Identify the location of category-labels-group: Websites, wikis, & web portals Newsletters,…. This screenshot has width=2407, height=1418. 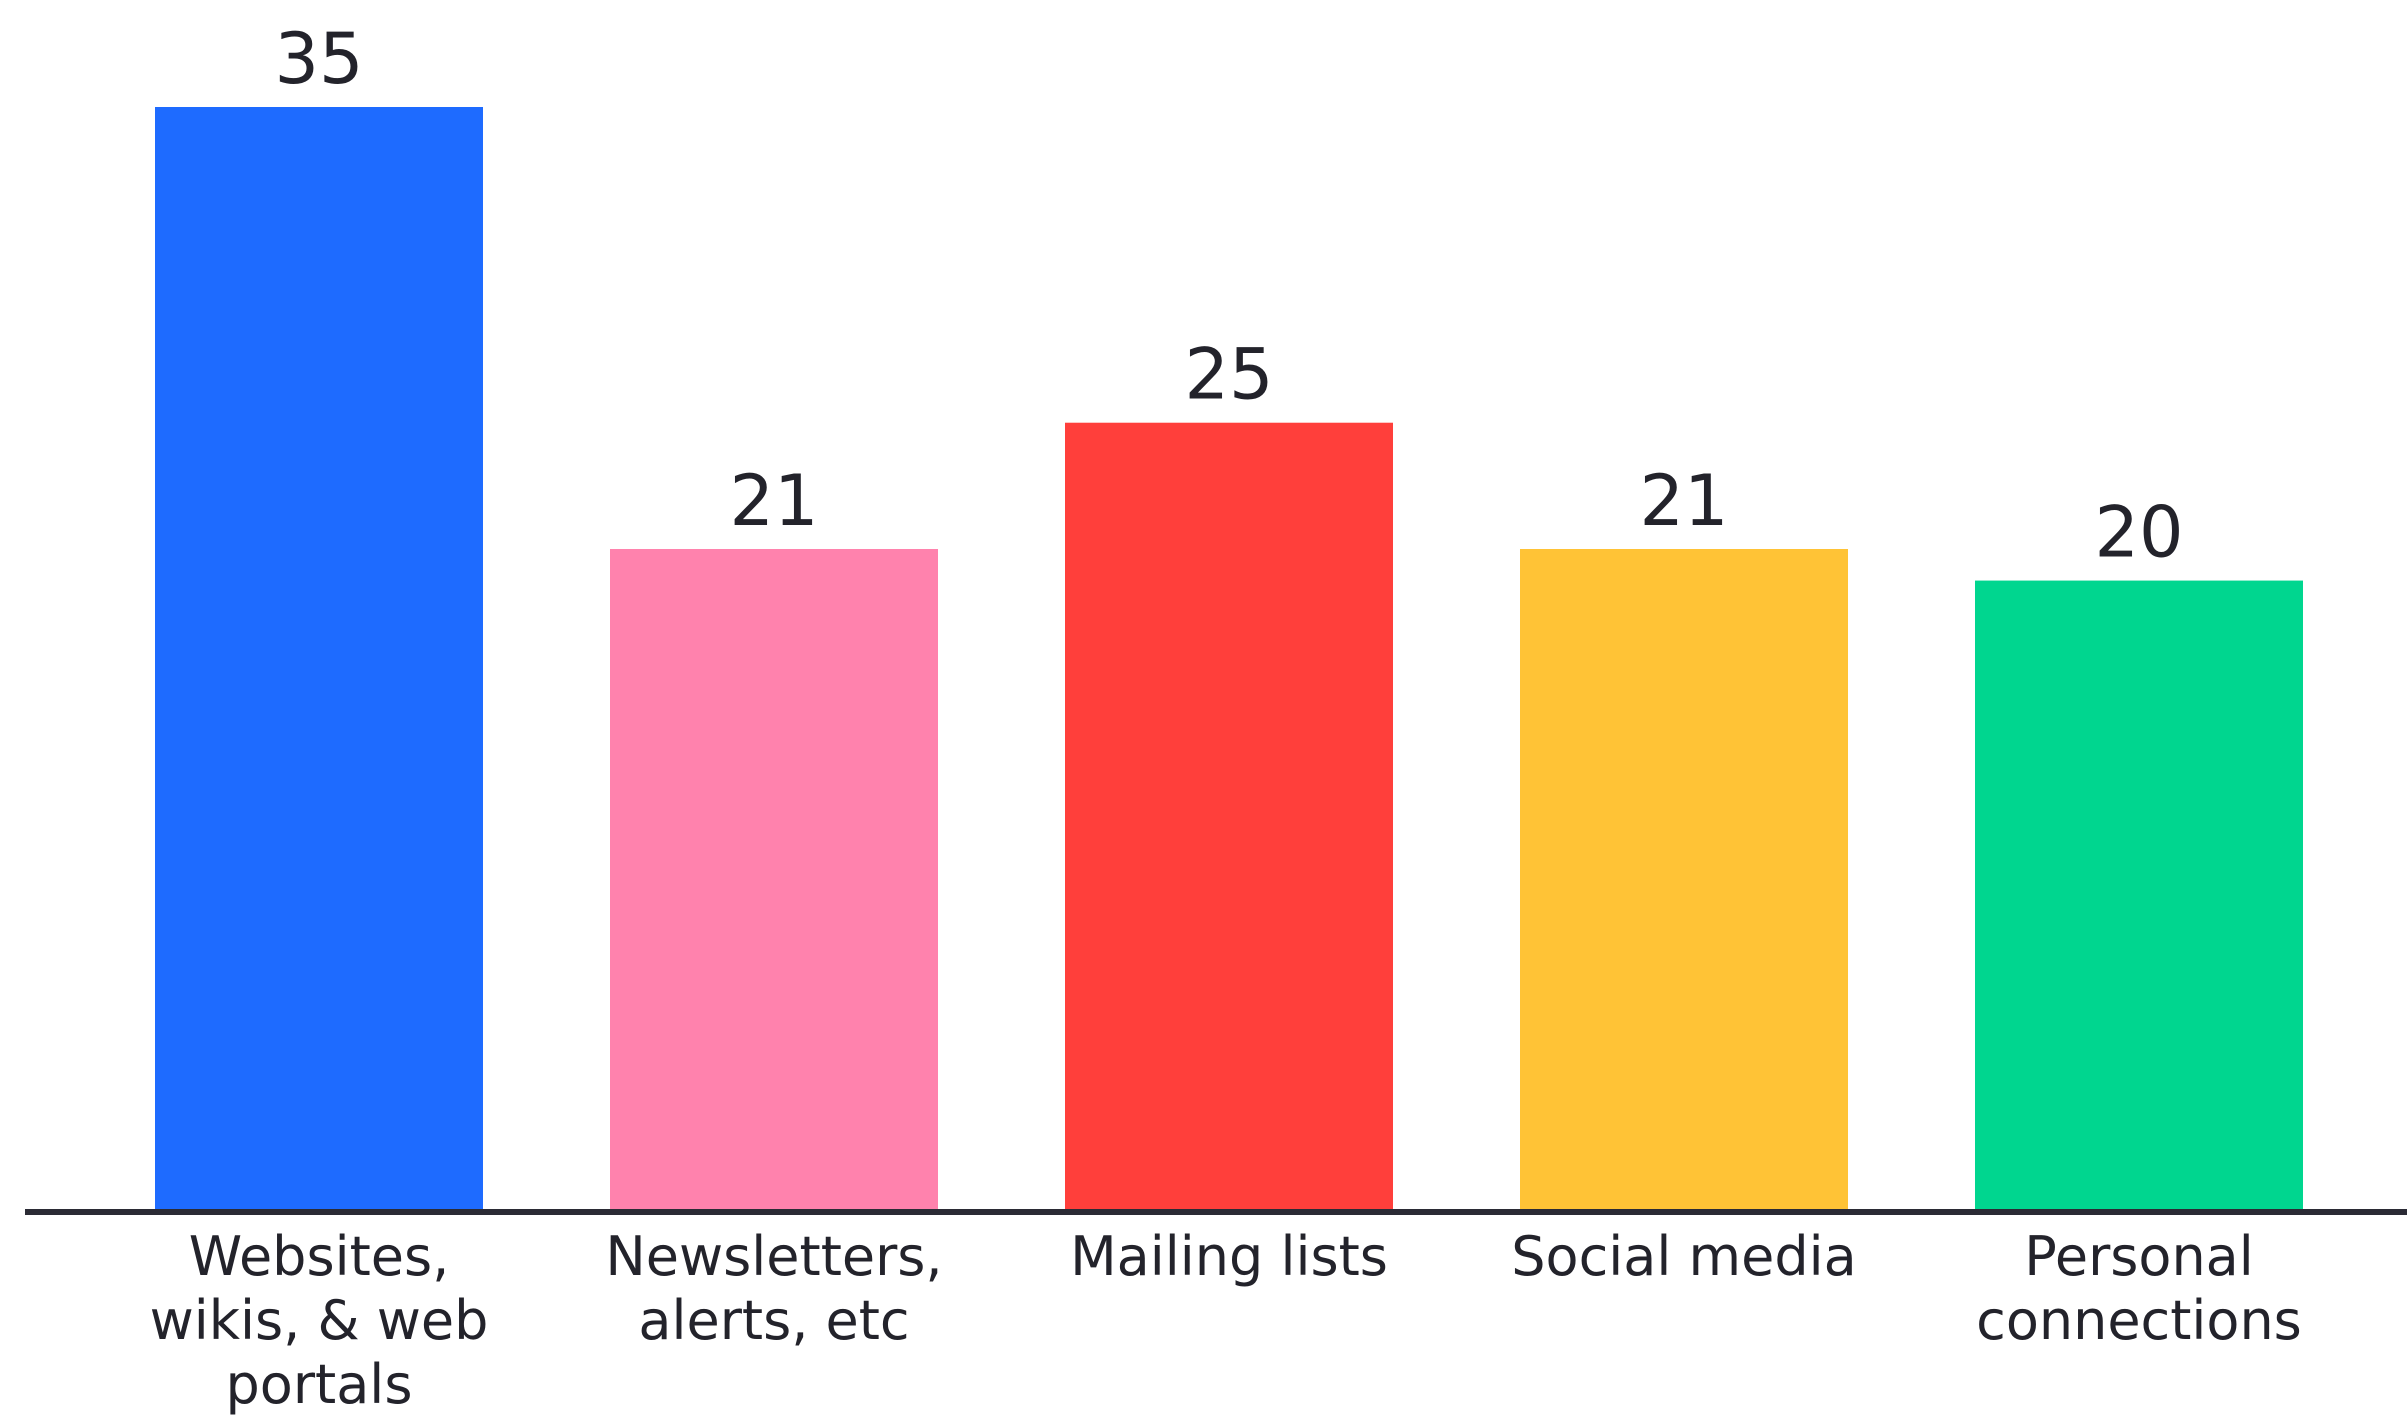
(1226, 1320).